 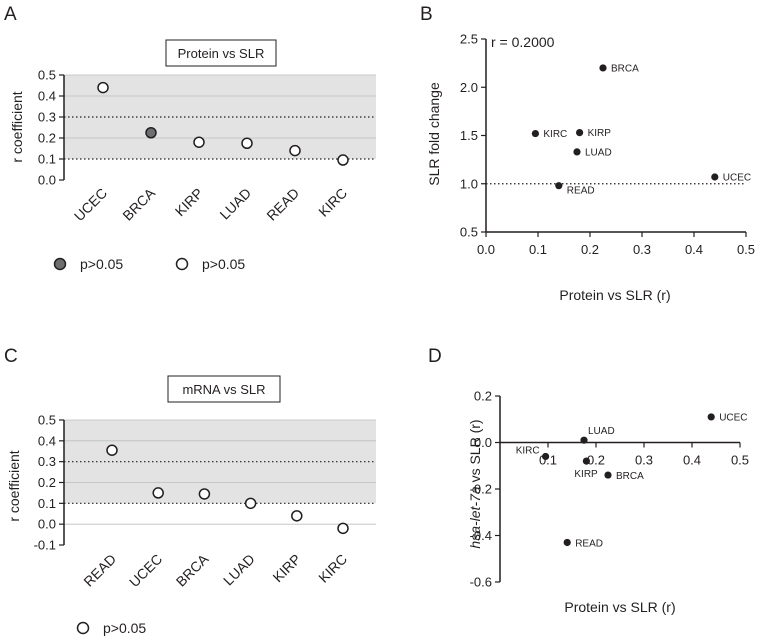 I want to click on panel-b-ylabel: SLR fold change, so click(x=434, y=134).